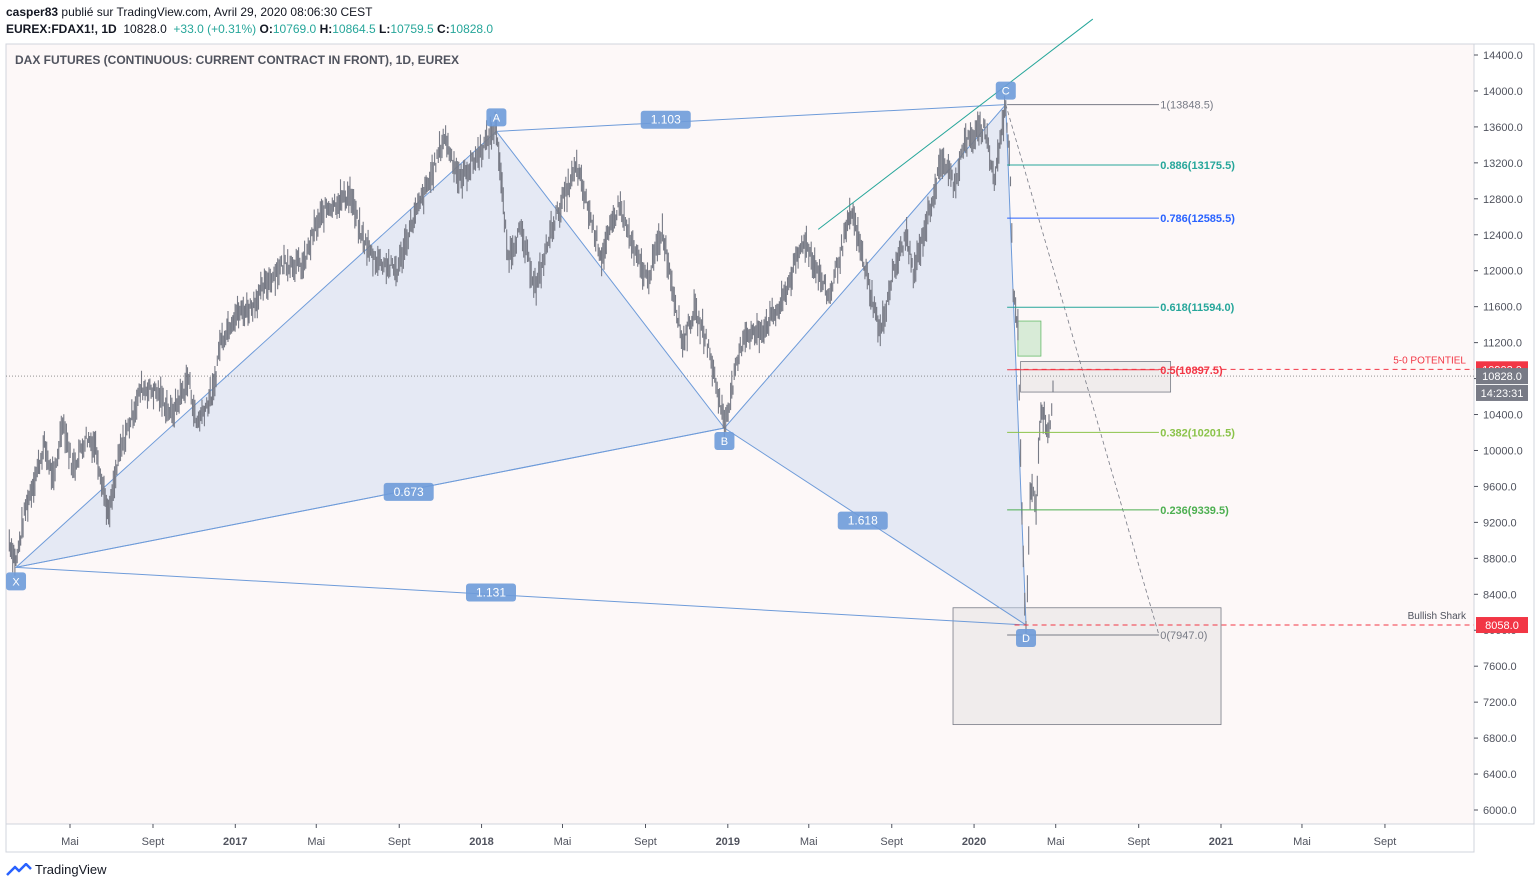 This screenshot has height=890, width=1540. I want to click on close-value: 10828.0, so click(471, 29).